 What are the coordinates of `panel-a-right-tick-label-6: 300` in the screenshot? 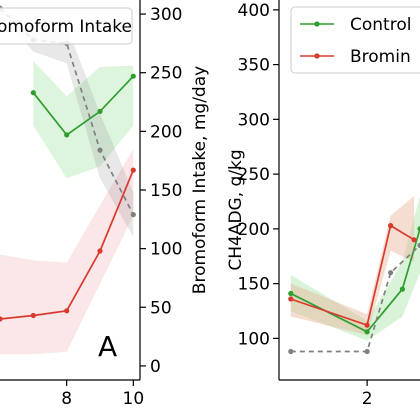 It's located at (166, 15).